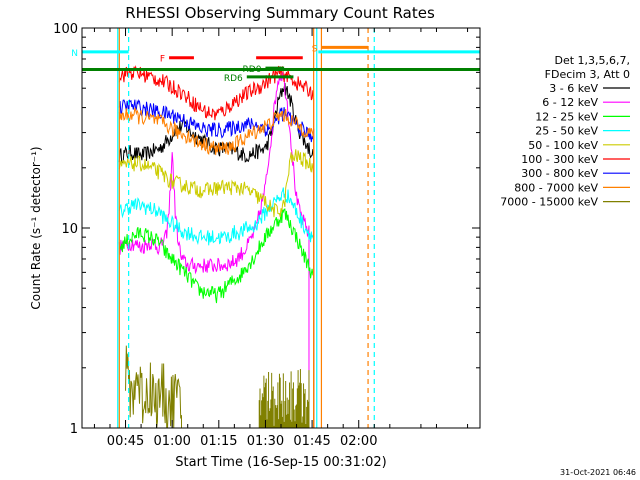  I want to click on legend-label-100-300-kev: 100 - 300 keV, so click(559, 159).